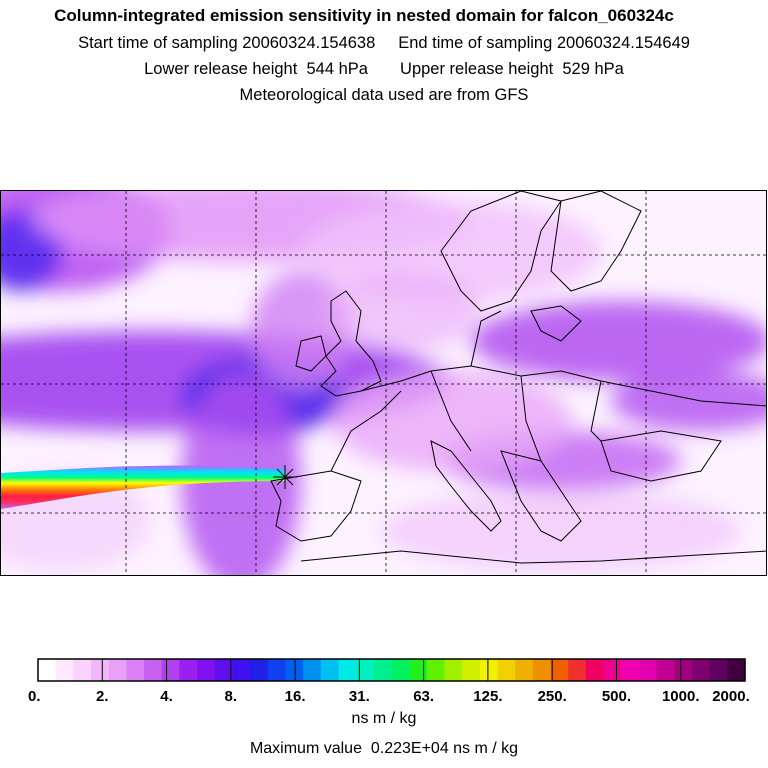 The width and height of the screenshot is (768, 768). Describe the element at coordinates (423, 696) in the screenshot. I see `colorbar-tick-label: 63.` at that location.